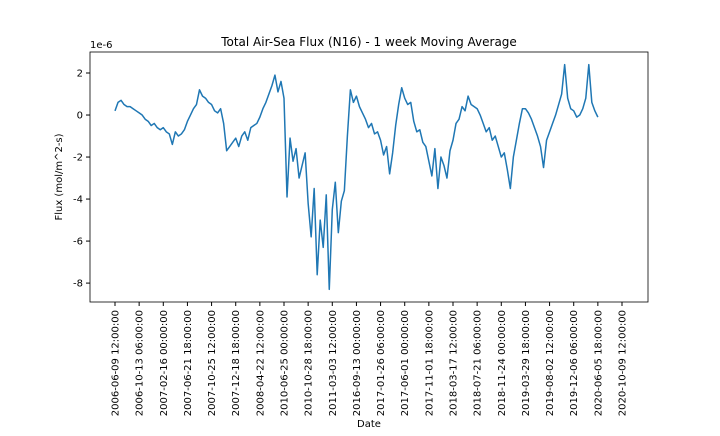 This screenshot has height=436, width=720. I want to click on x-tick-label: 2007-12-18 18:00:00, so click(236, 363).